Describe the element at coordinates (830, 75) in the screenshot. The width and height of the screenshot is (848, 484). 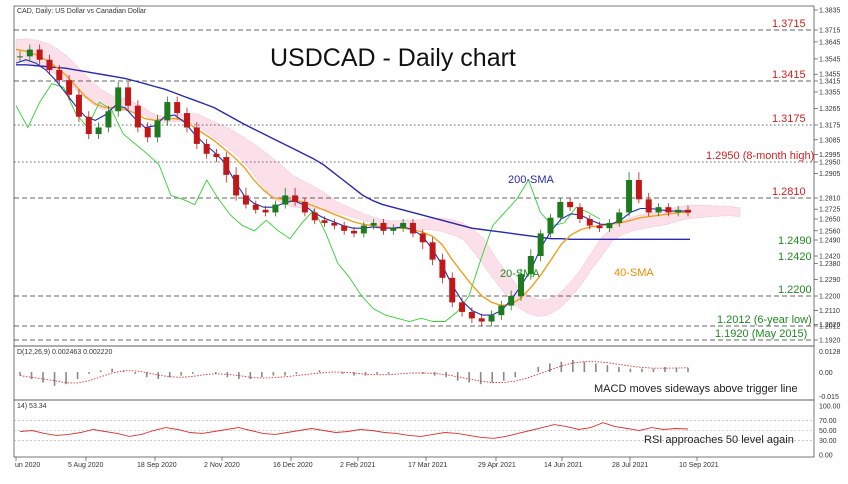
I see `y-tick-label: 1.3455` at that location.